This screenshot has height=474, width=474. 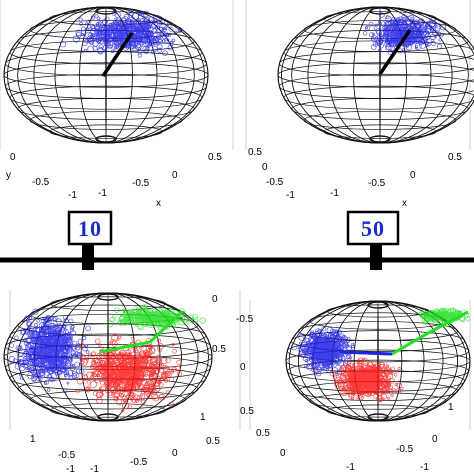 I want to click on tick: 0, so click(x=13, y=157).